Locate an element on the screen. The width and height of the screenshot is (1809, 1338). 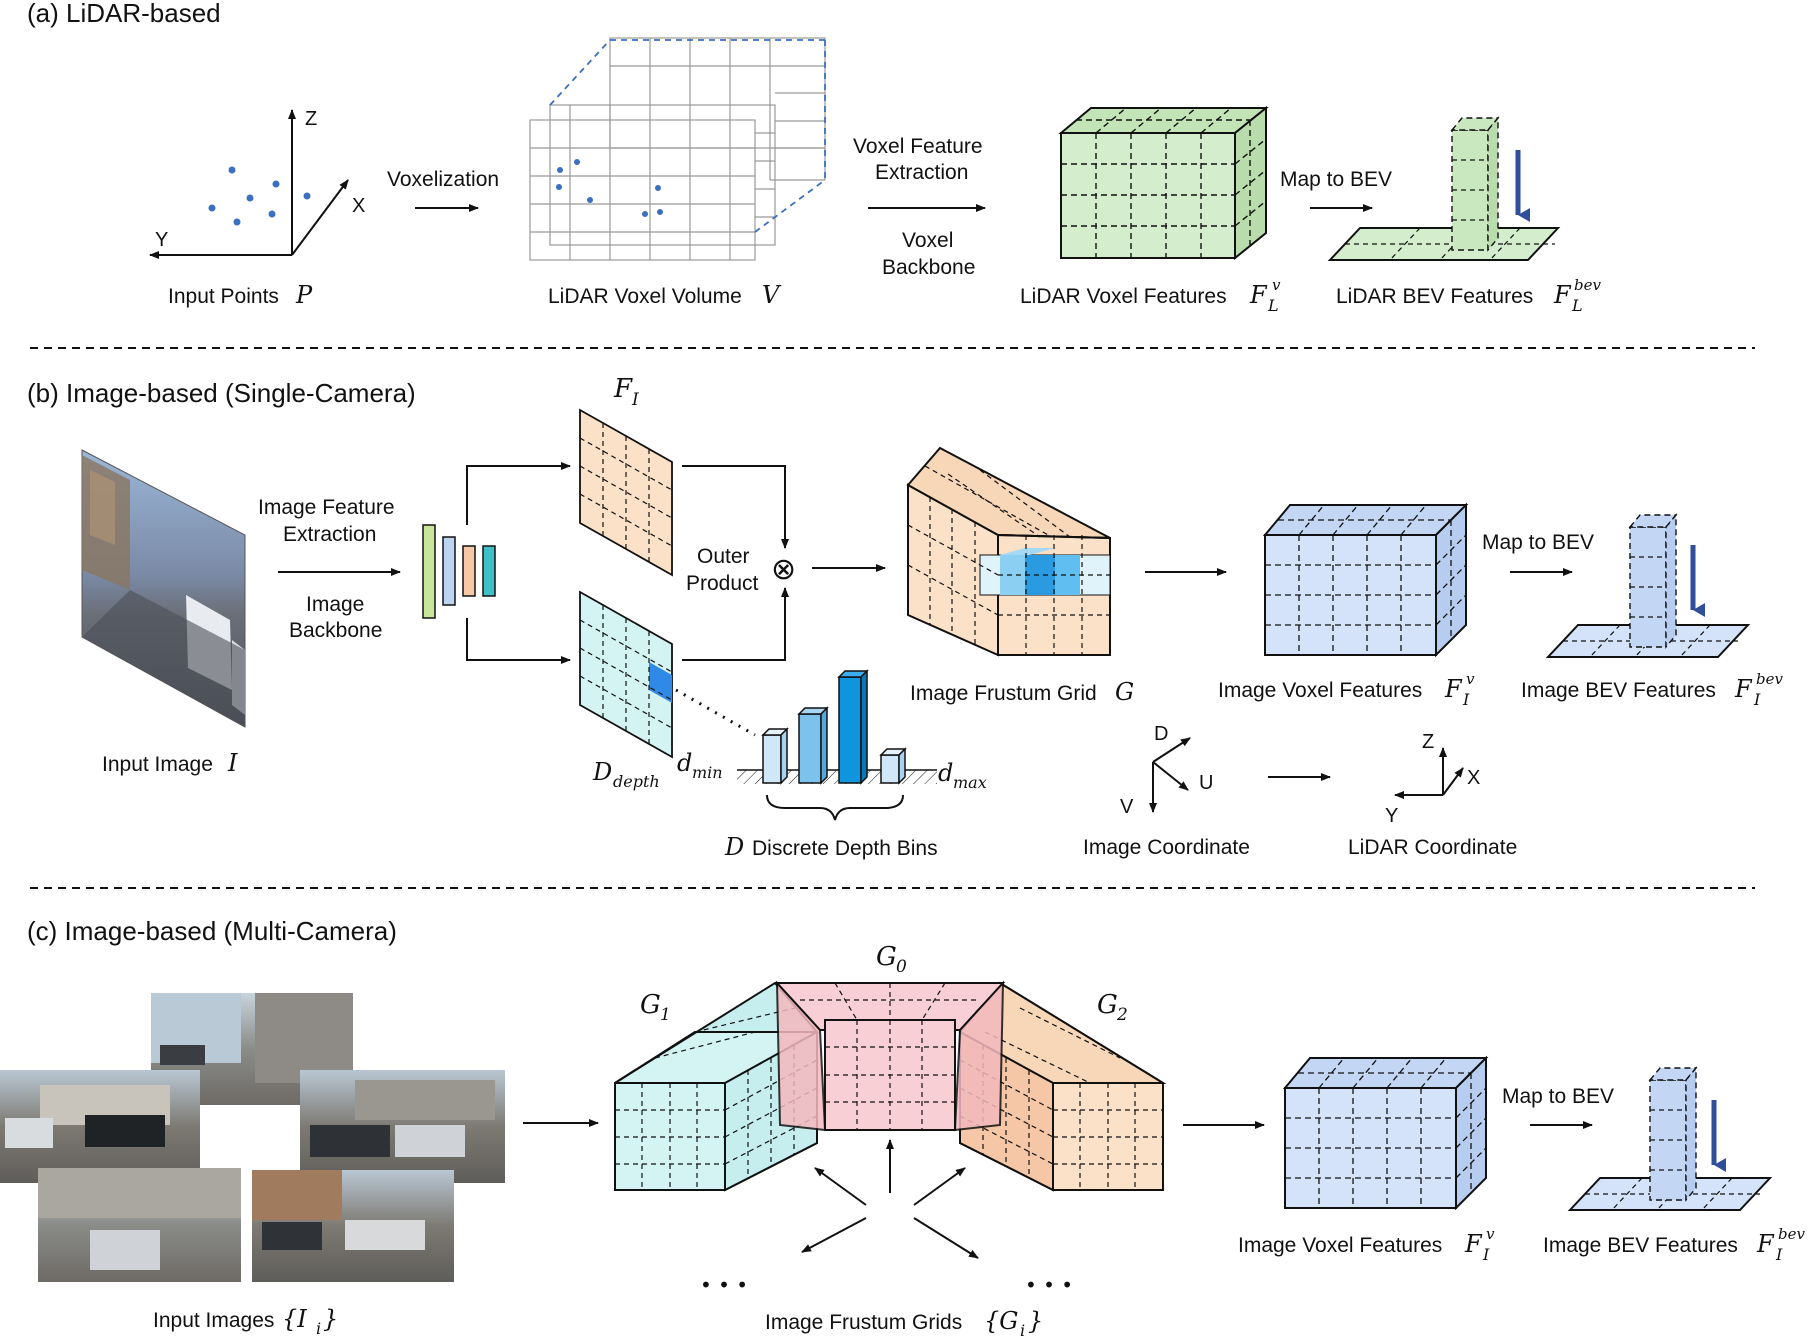
ddepth-symbol: D is located at coordinates (602, 772).